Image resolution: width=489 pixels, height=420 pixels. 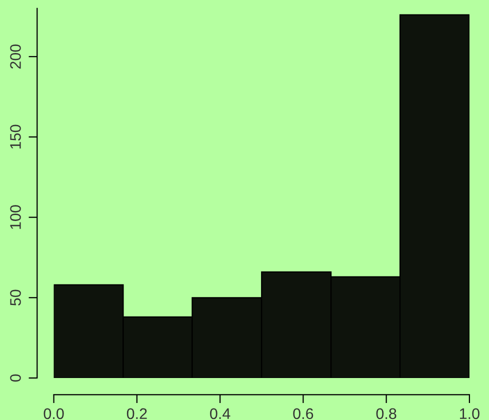 I want to click on y-tick-label: 0, so click(x=15, y=378).